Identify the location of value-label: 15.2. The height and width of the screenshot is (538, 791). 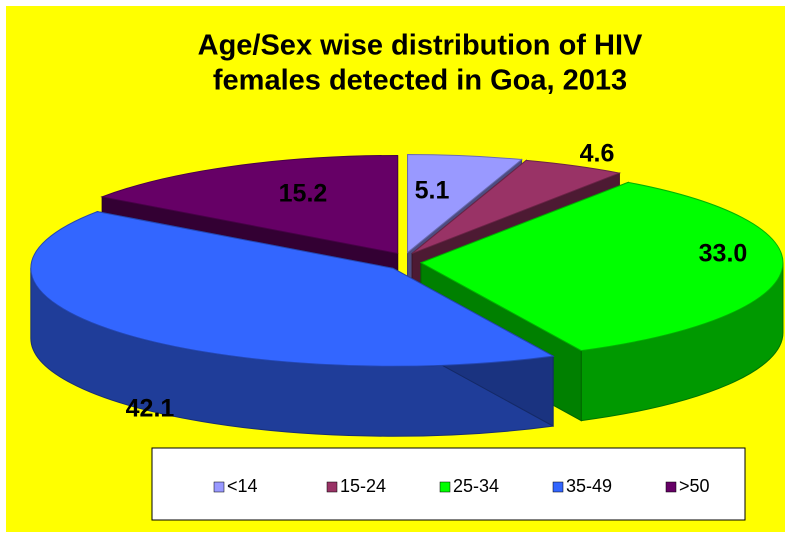
(303, 194).